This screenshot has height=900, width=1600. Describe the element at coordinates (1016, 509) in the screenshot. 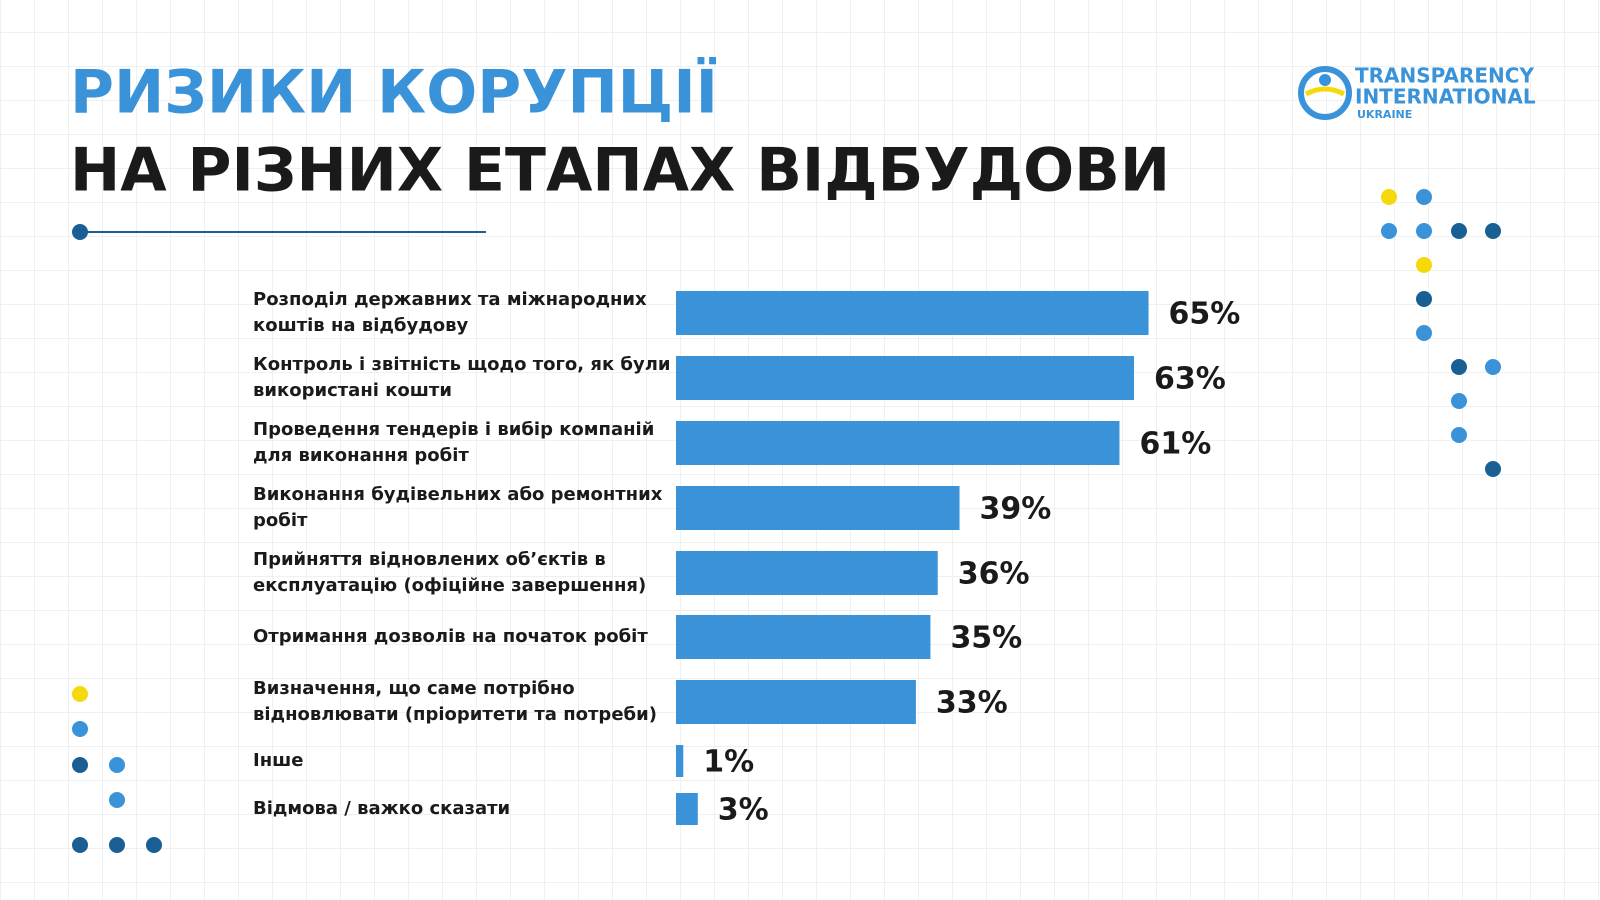

I see `value-label: 39%` at that location.